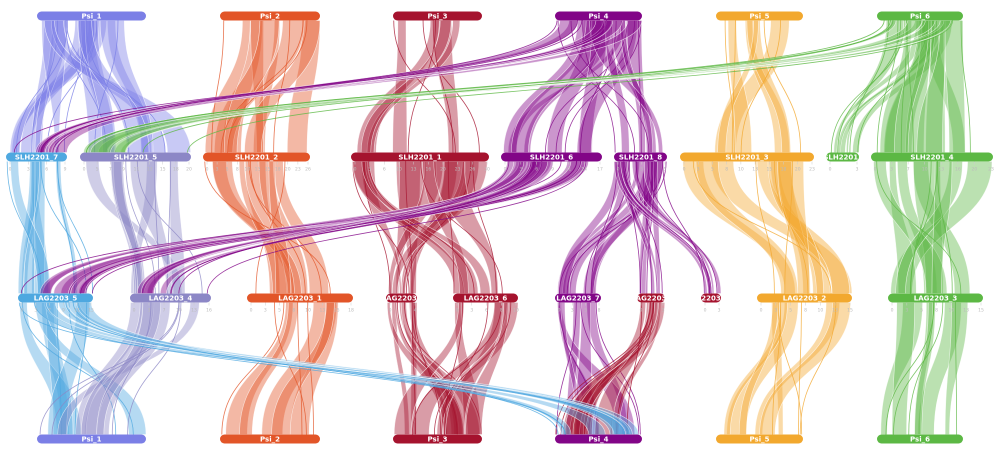 Image resolution: width=1000 pixels, height=455 pixels. I want to click on synteny-link-lag6-to-psi3_bot, so click(456, 368).